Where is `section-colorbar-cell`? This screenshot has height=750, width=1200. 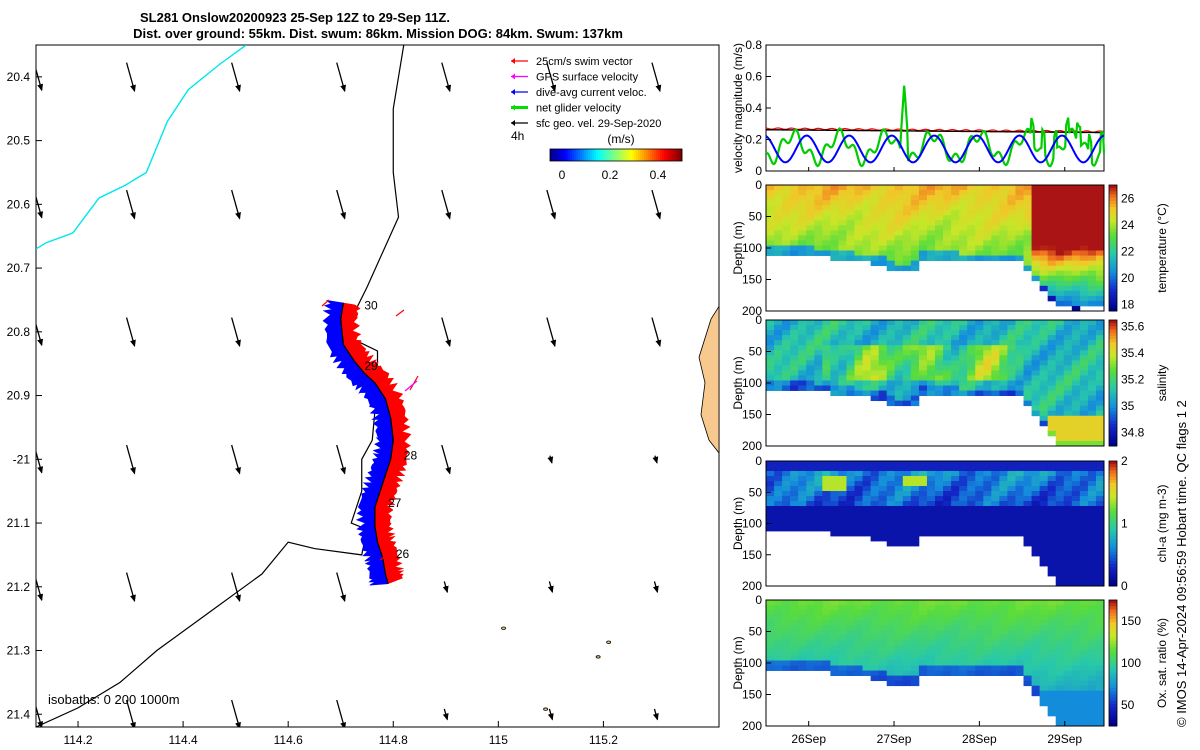
section-colorbar-cell is located at coordinates (1113, 494).